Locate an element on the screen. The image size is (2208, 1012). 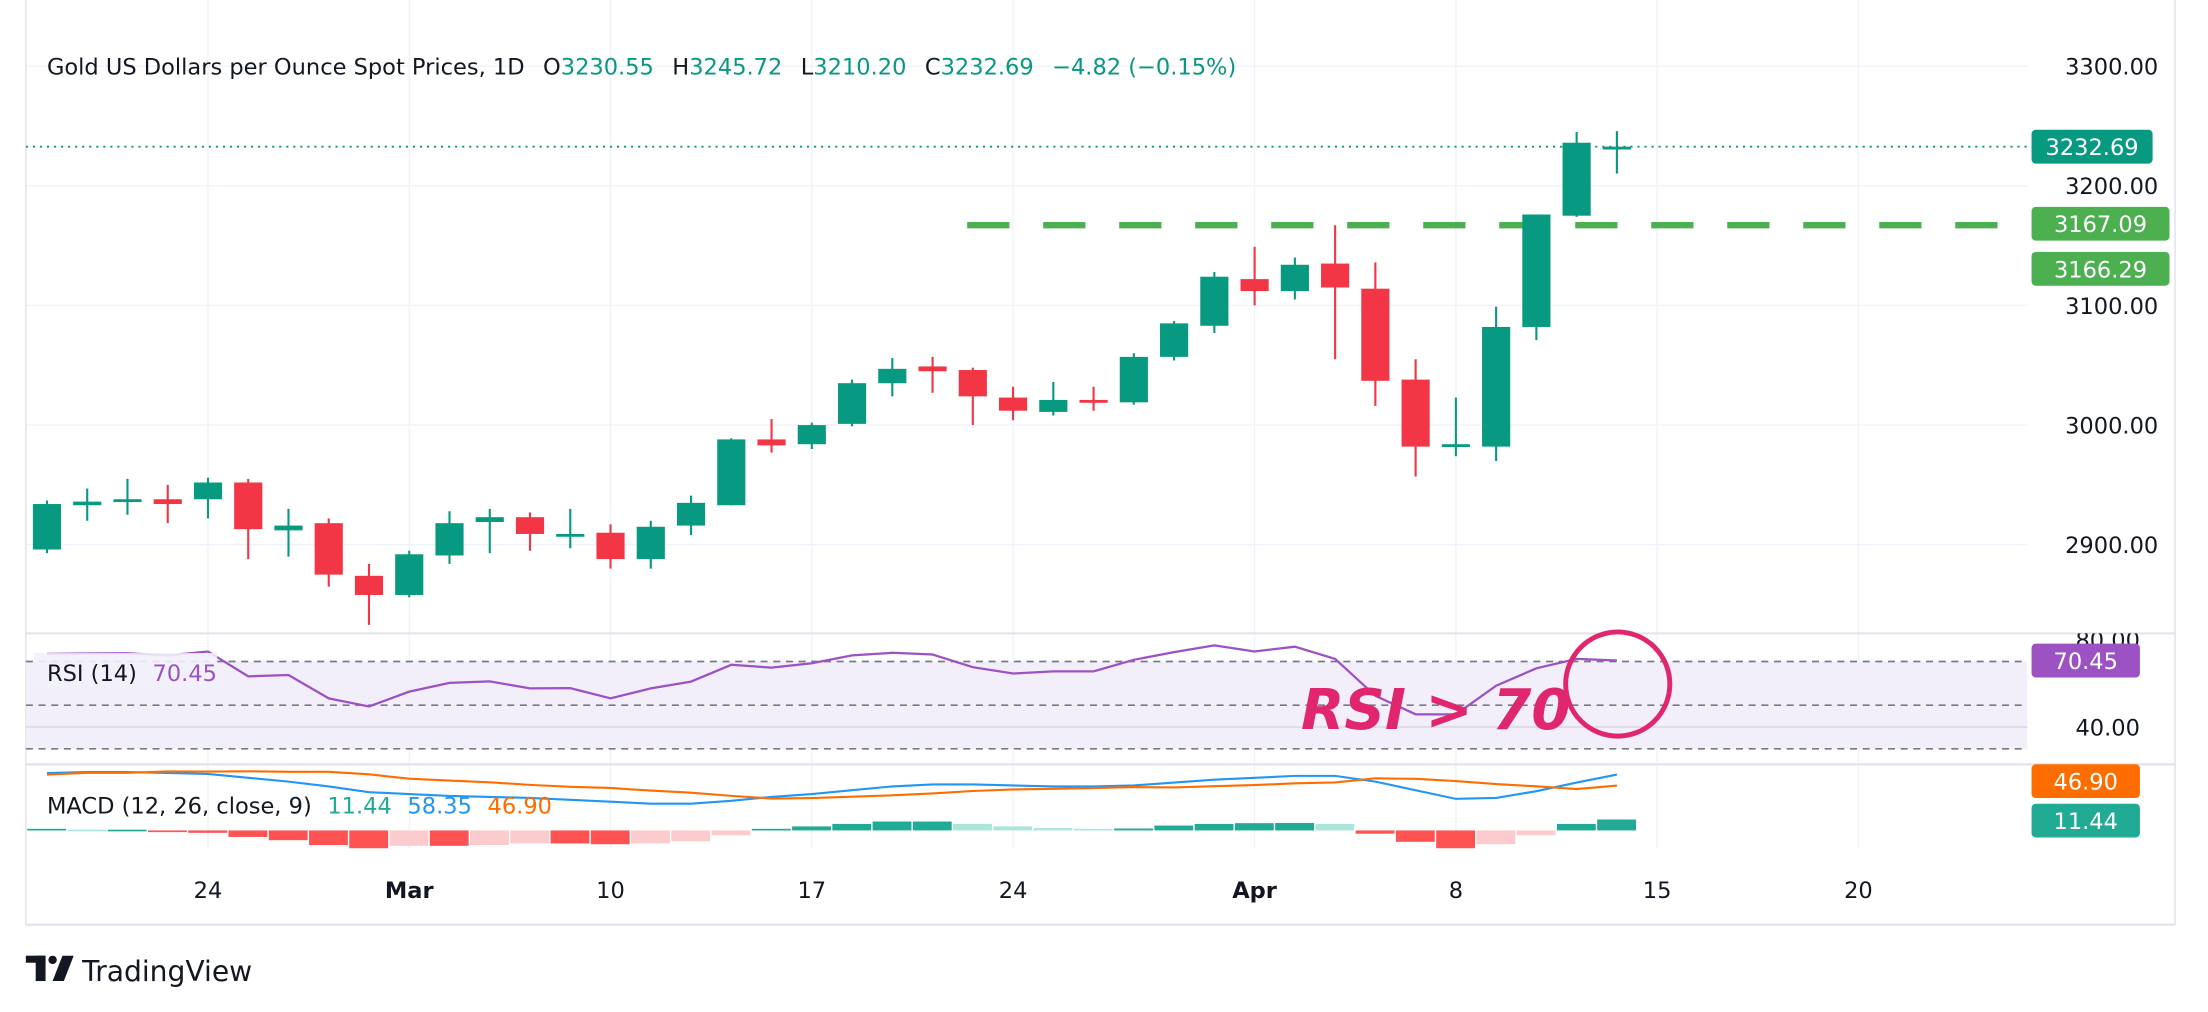
last-price-tag: 3232.69 is located at coordinates (2092, 146).